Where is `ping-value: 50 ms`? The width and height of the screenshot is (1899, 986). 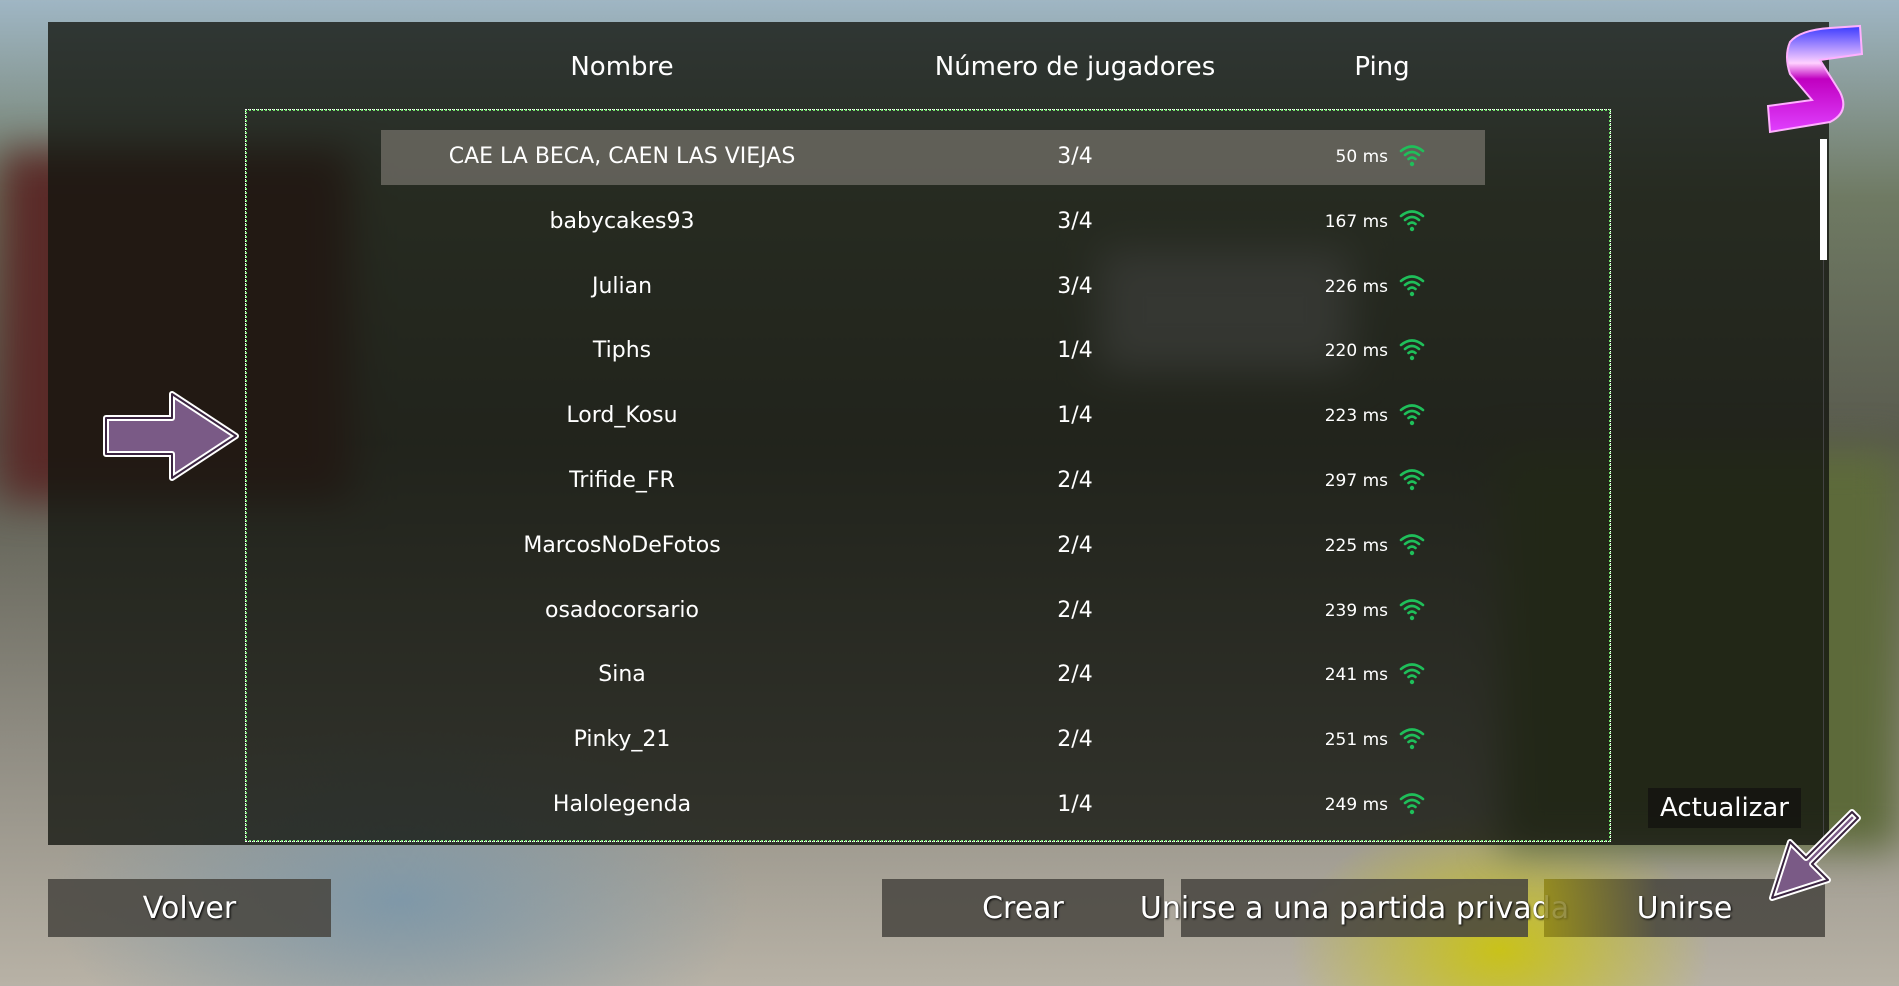
ping-value: 50 ms is located at coordinates (1361, 157).